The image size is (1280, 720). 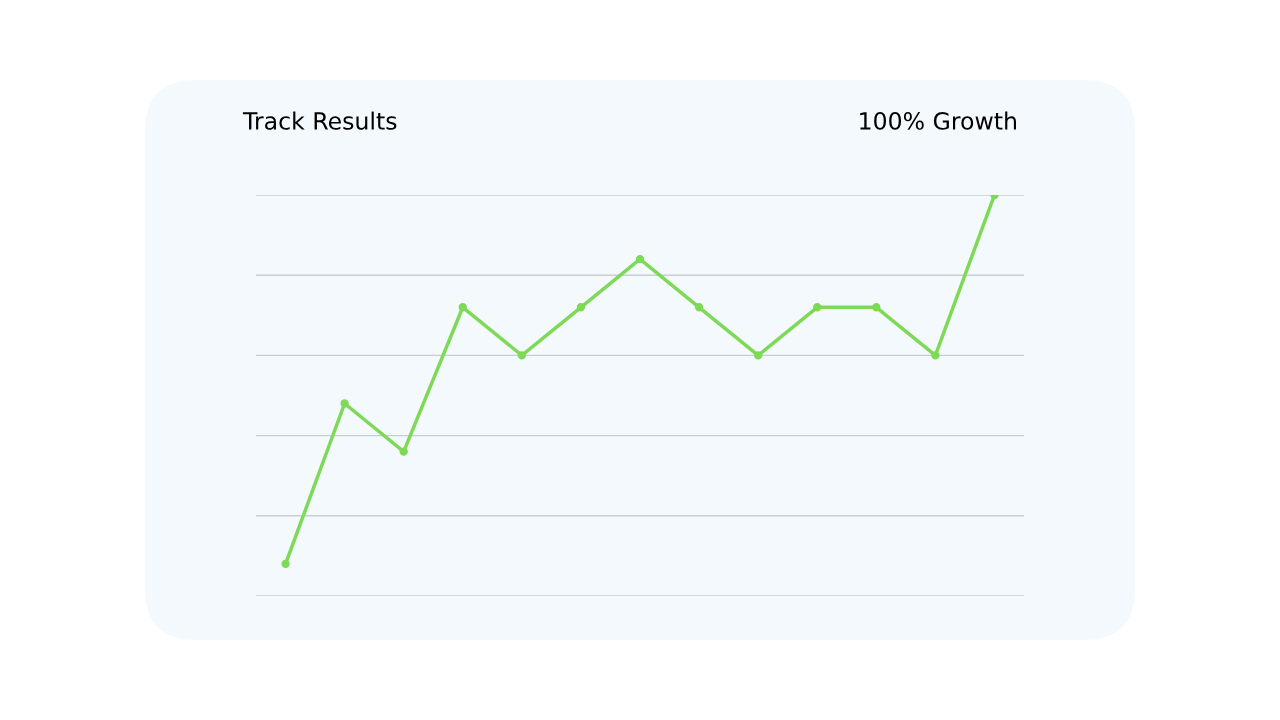 I want to click on chart-title: Track Results, so click(x=319, y=120).